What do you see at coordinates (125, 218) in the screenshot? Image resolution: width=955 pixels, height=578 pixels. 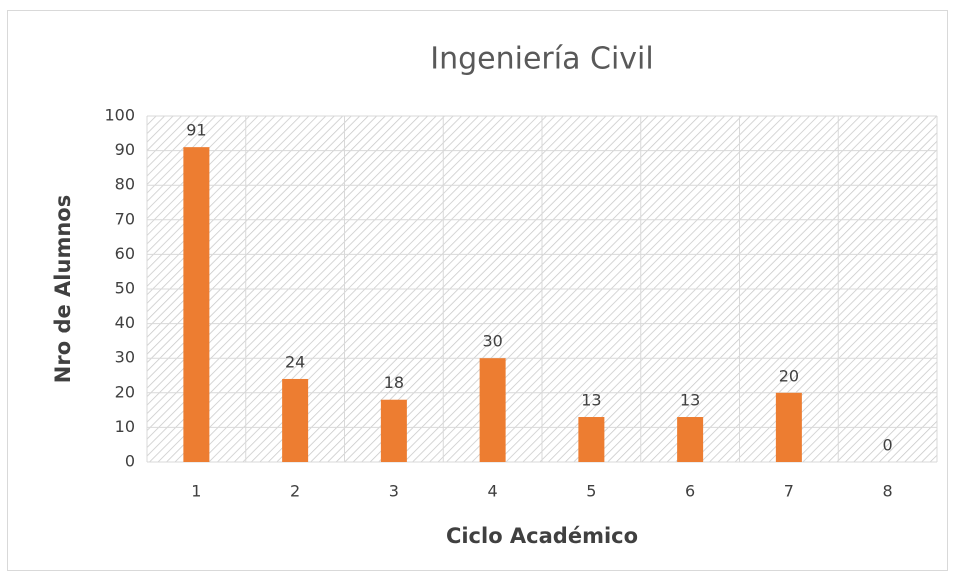 I see `y-tick-label: 70` at bounding box center [125, 218].